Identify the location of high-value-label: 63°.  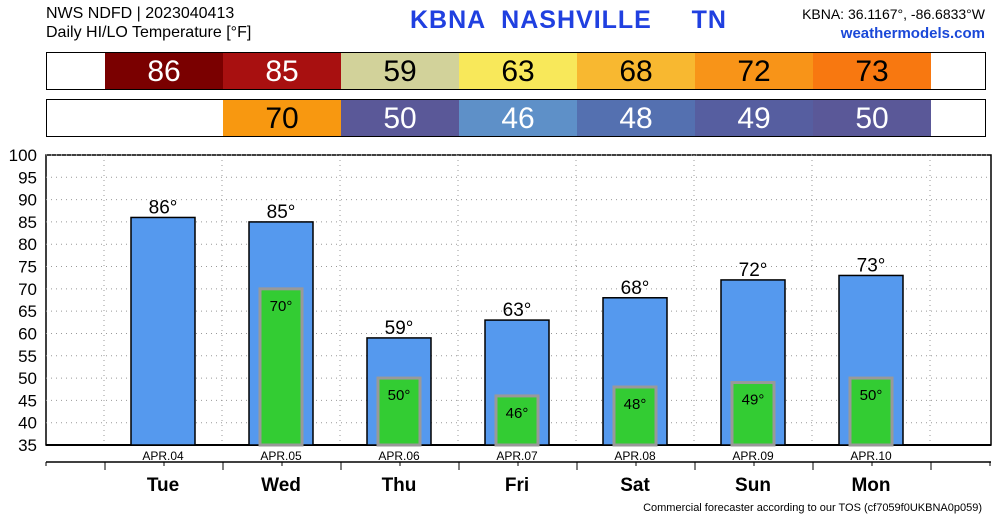
(517, 310).